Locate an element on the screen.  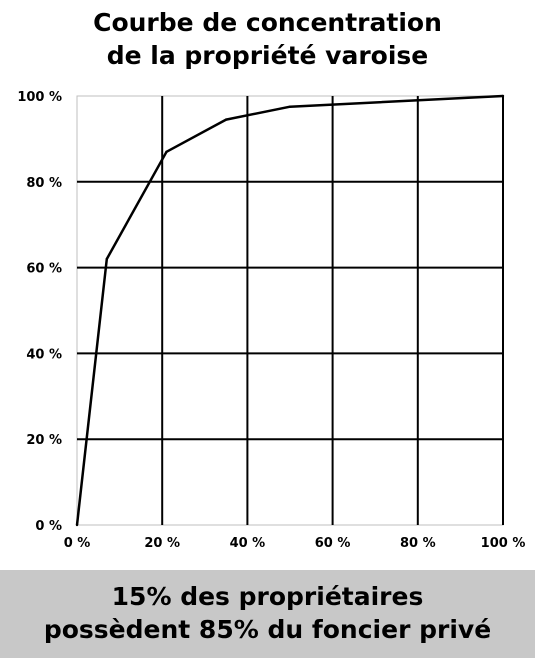
x-tick-label-0: 0 % is located at coordinates (77, 543).